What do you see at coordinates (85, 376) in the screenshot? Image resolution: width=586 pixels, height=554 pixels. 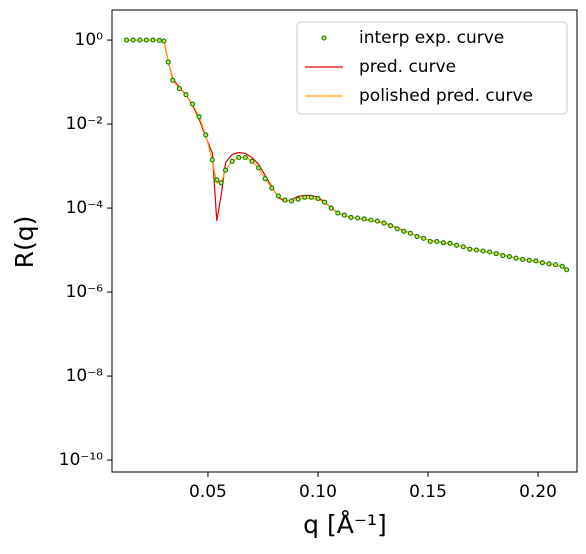 I see `y-tick-label: 10⁻⁸` at bounding box center [85, 376].